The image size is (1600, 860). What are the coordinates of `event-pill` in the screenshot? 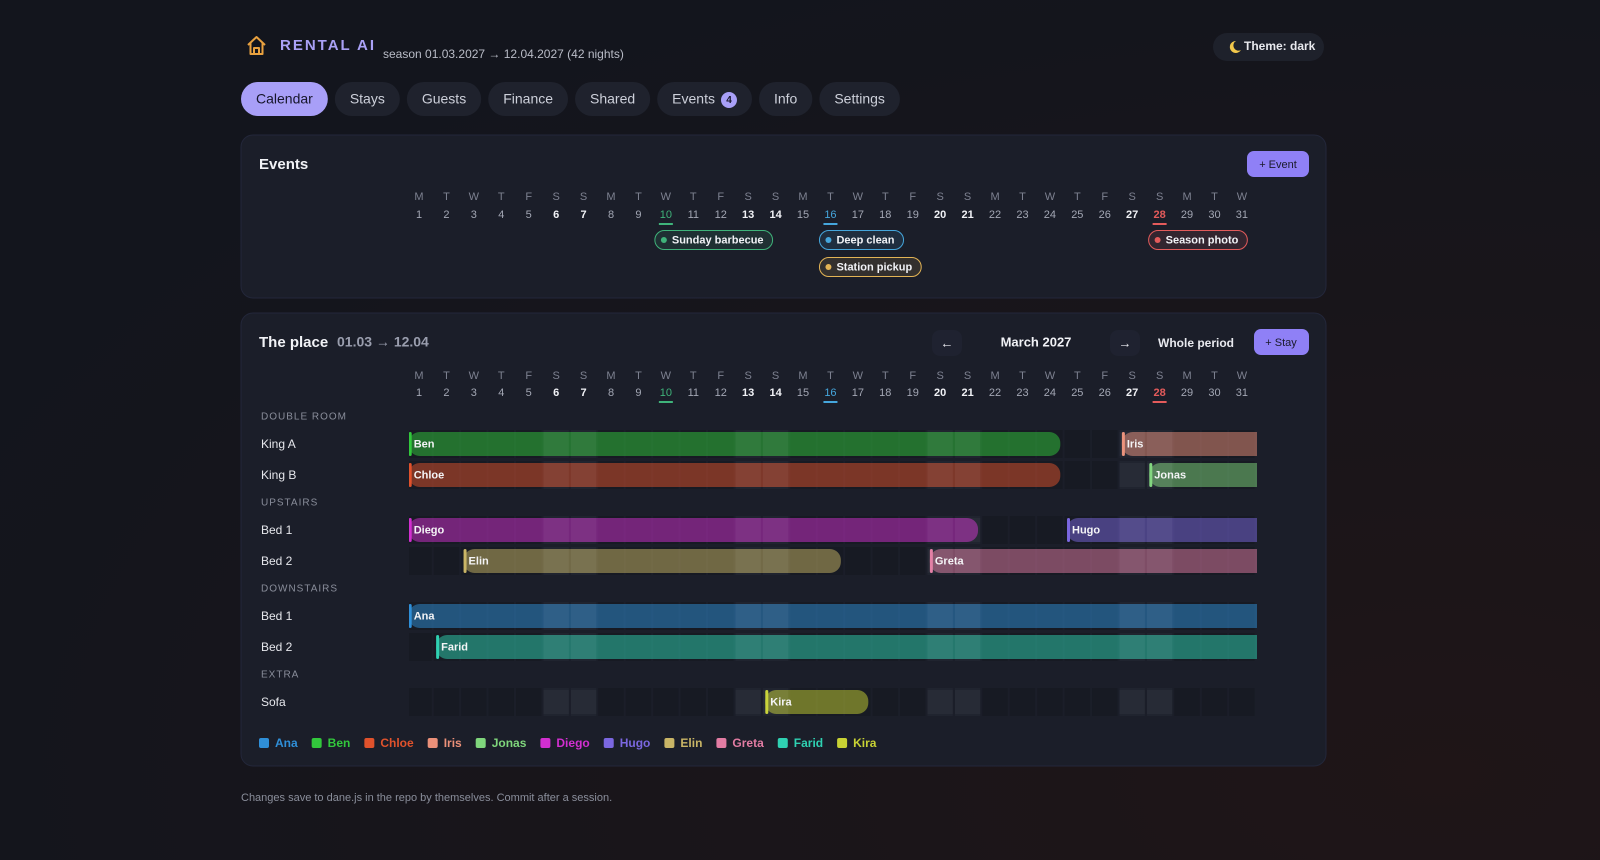 It's located at (861, 240).